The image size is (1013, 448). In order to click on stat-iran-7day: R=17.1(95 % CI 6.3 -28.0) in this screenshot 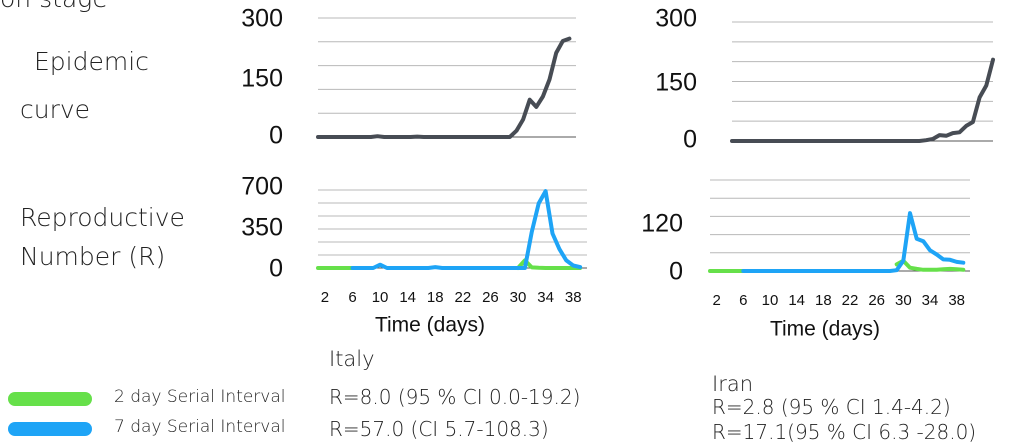, I will do `click(844, 432)`.